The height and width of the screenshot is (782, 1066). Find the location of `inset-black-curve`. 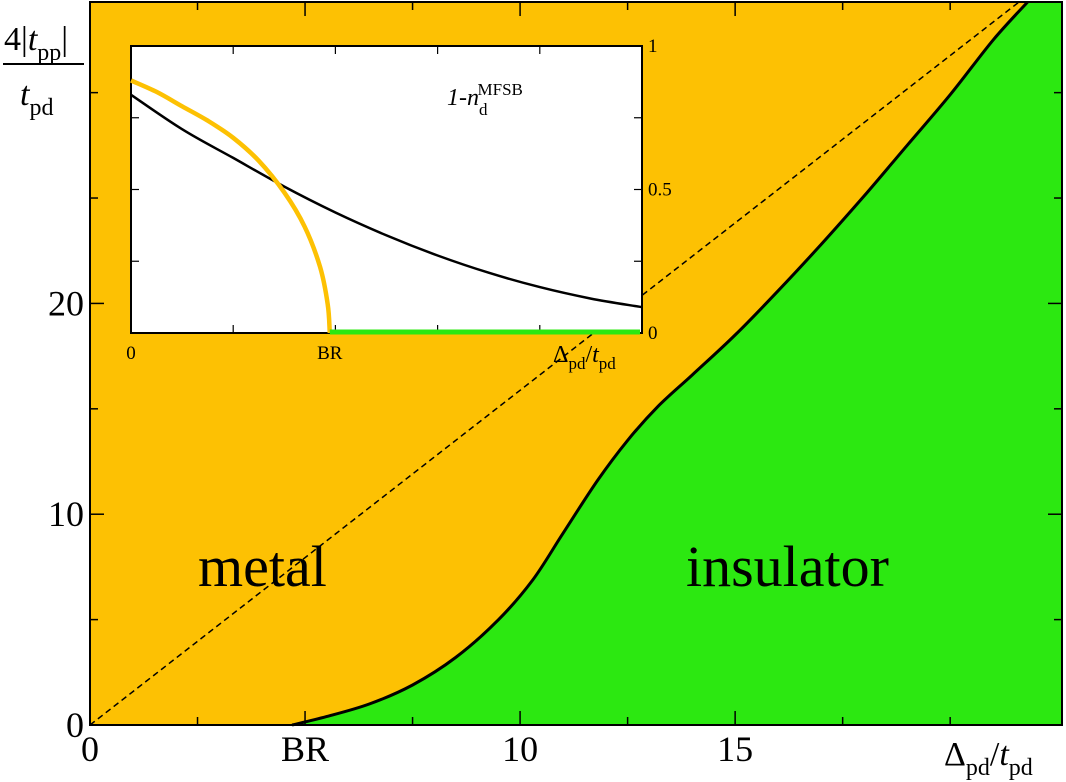

inset-black-curve is located at coordinates (386, 201).